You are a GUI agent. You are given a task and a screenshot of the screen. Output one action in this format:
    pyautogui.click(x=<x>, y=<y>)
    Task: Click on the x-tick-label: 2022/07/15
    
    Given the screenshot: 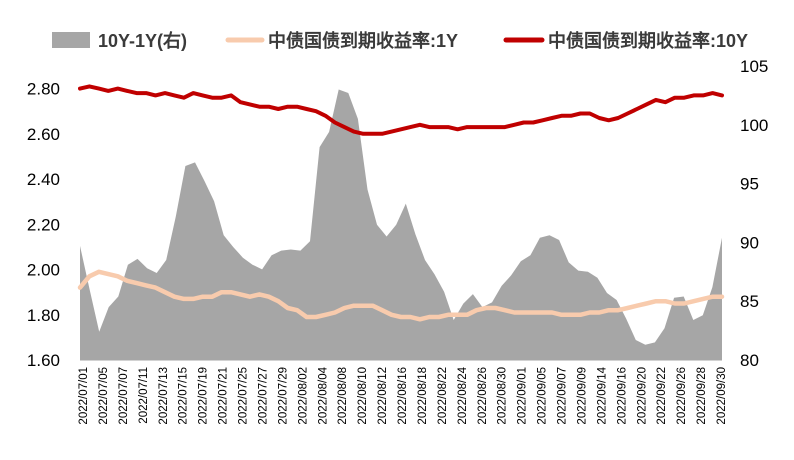 What is the action you would take?
    pyautogui.click(x=184, y=396)
    